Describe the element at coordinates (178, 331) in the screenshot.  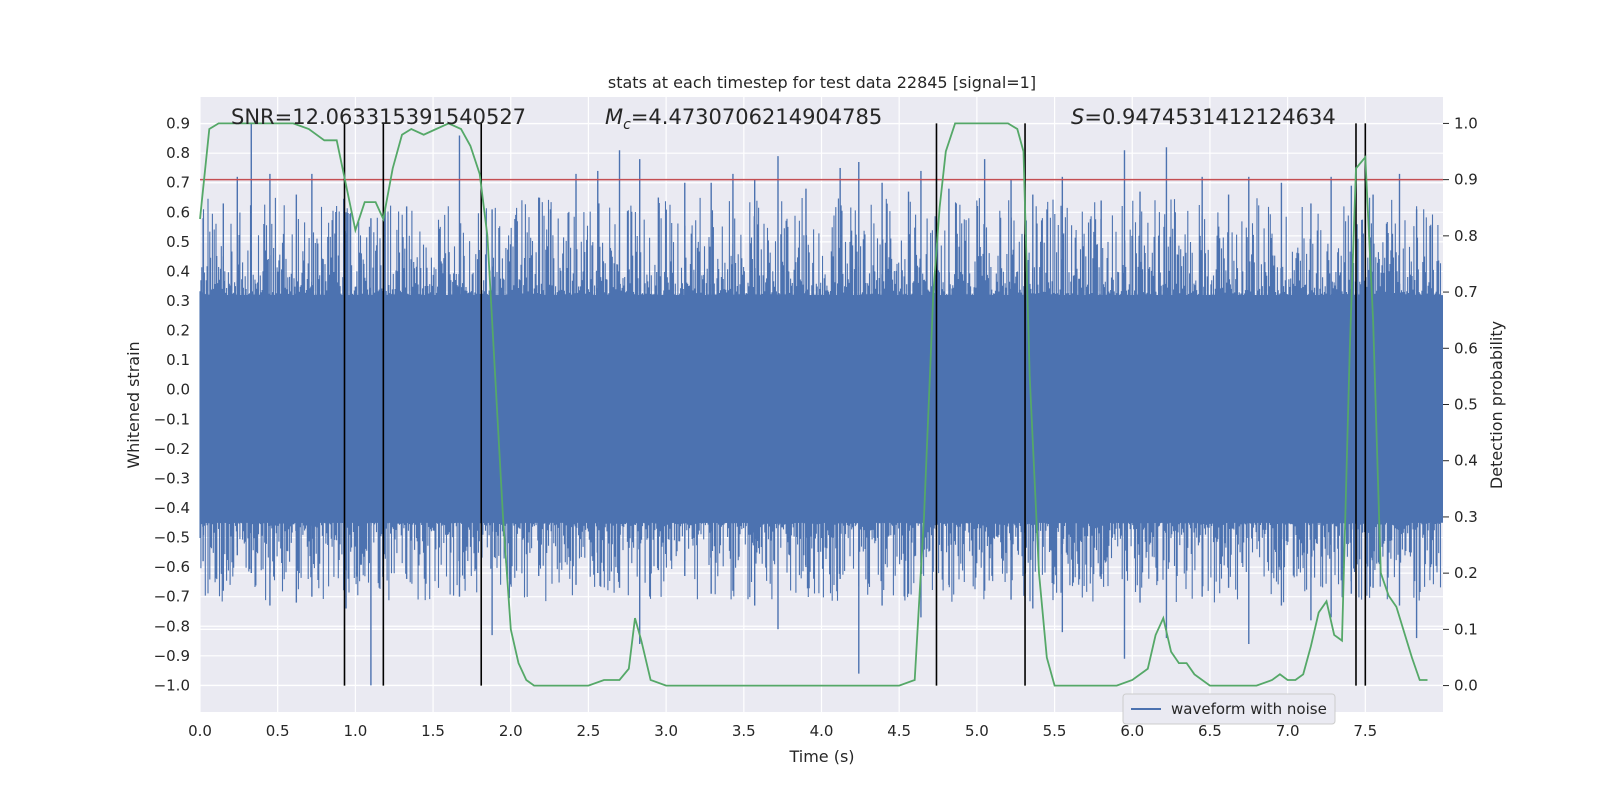
I see `y-tick-label: 0.2` at that location.